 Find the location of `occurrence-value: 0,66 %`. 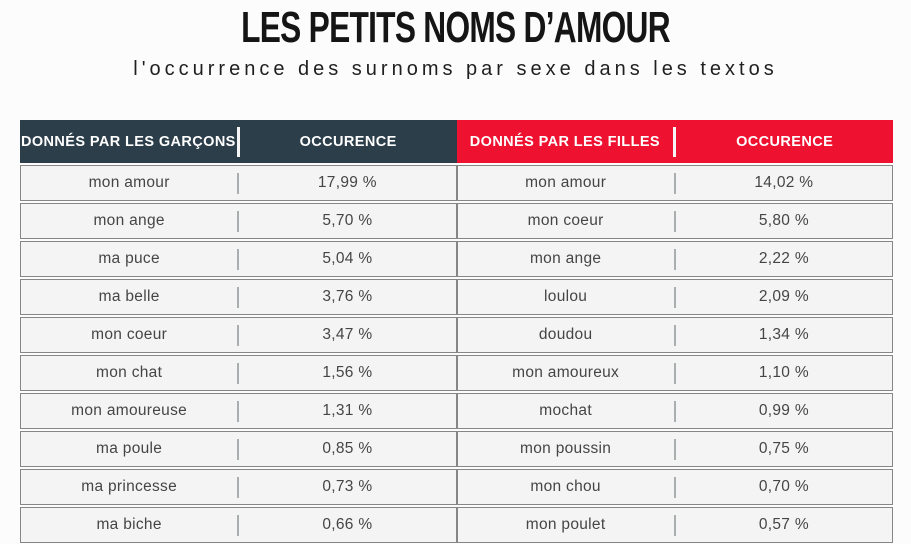

occurrence-value: 0,66 % is located at coordinates (347, 524).